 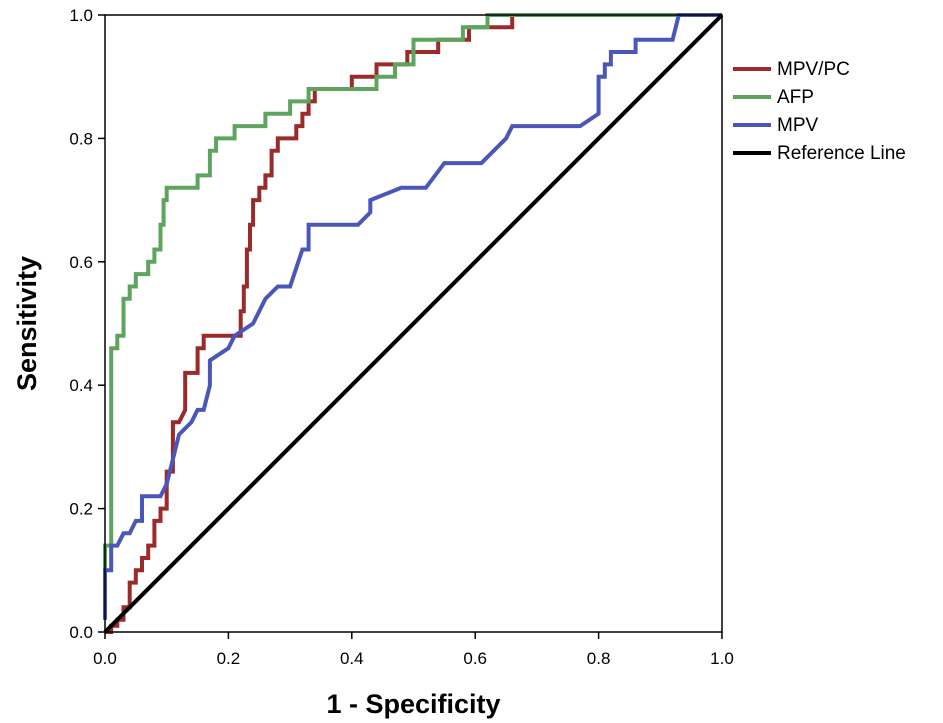 What do you see at coordinates (841, 153) in the screenshot?
I see `legend-label-reference-line: Reference Line` at bounding box center [841, 153].